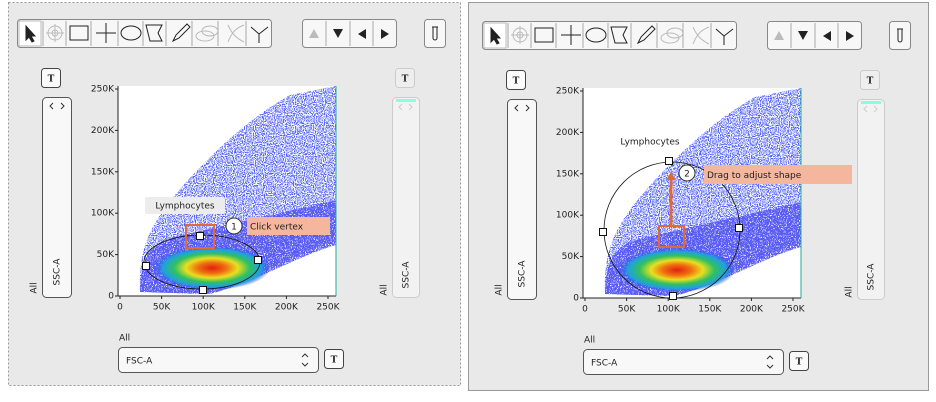  I want to click on step-number: 1, so click(234, 228).